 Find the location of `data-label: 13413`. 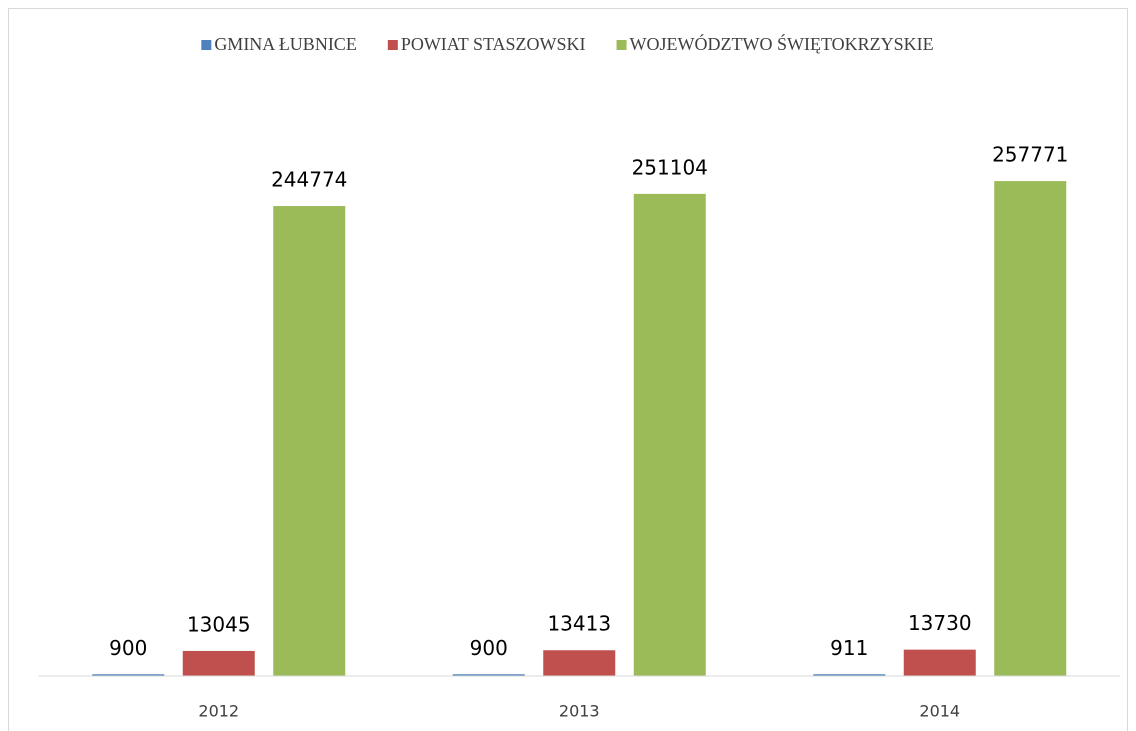

data-label: 13413 is located at coordinates (579, 624).